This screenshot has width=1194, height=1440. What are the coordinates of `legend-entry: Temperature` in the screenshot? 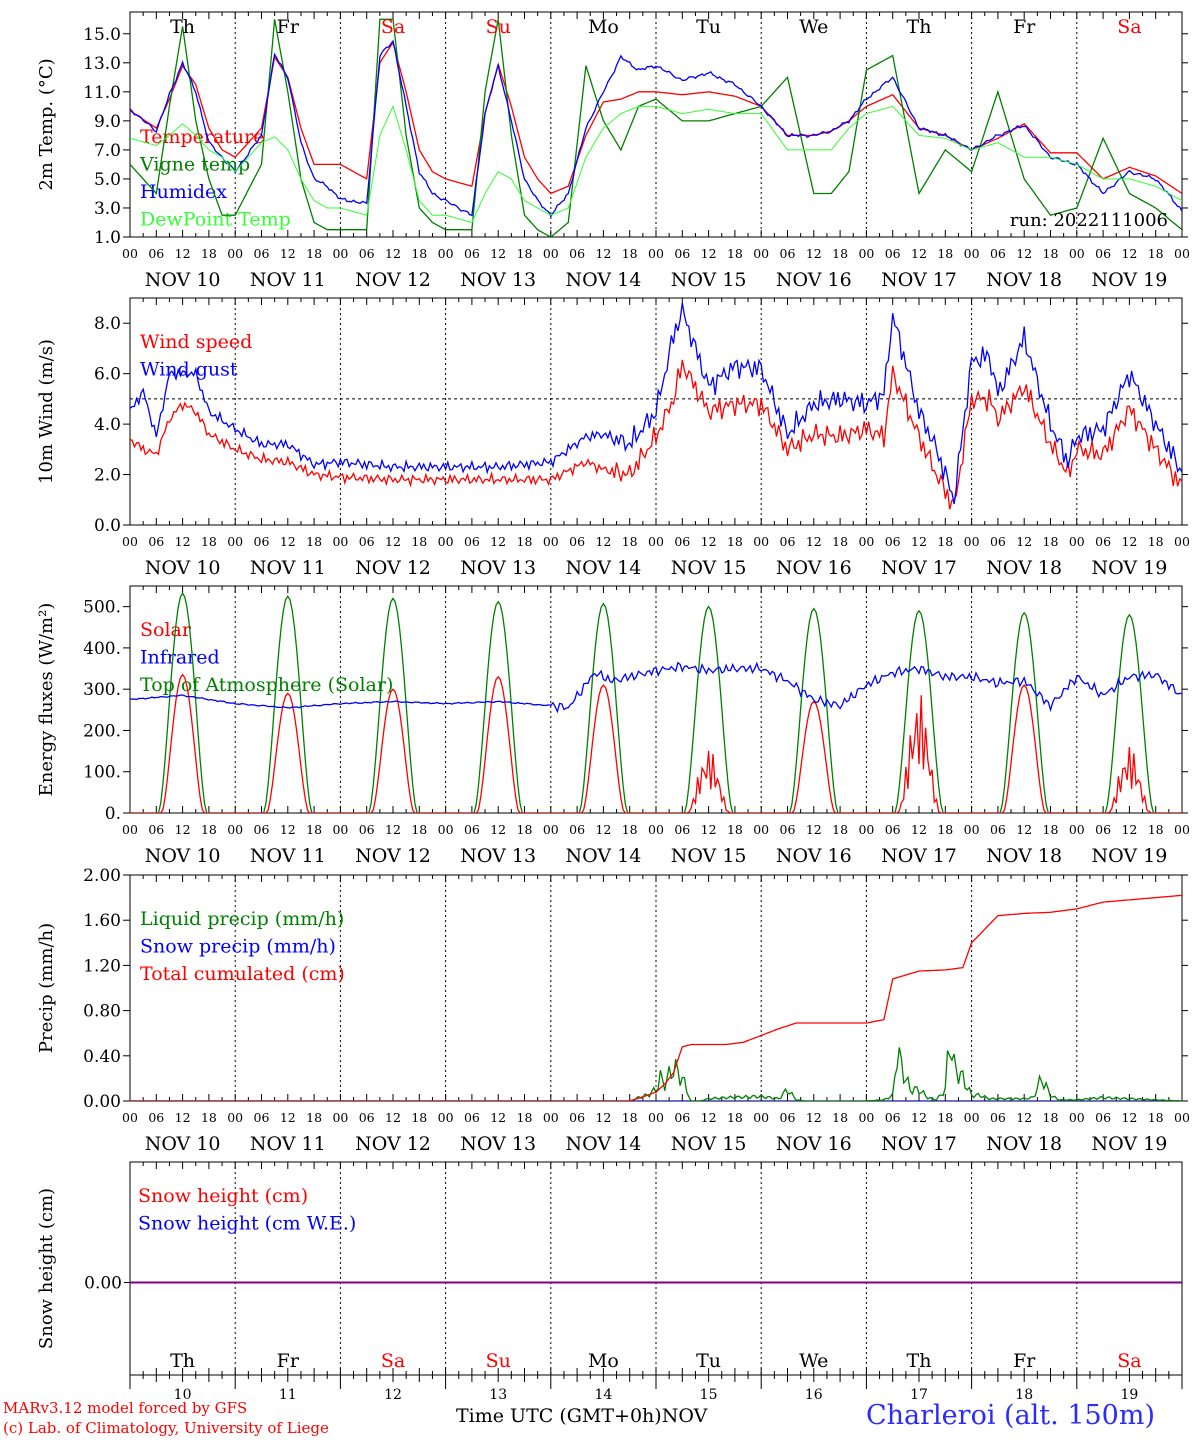 It's located at (202, 137).